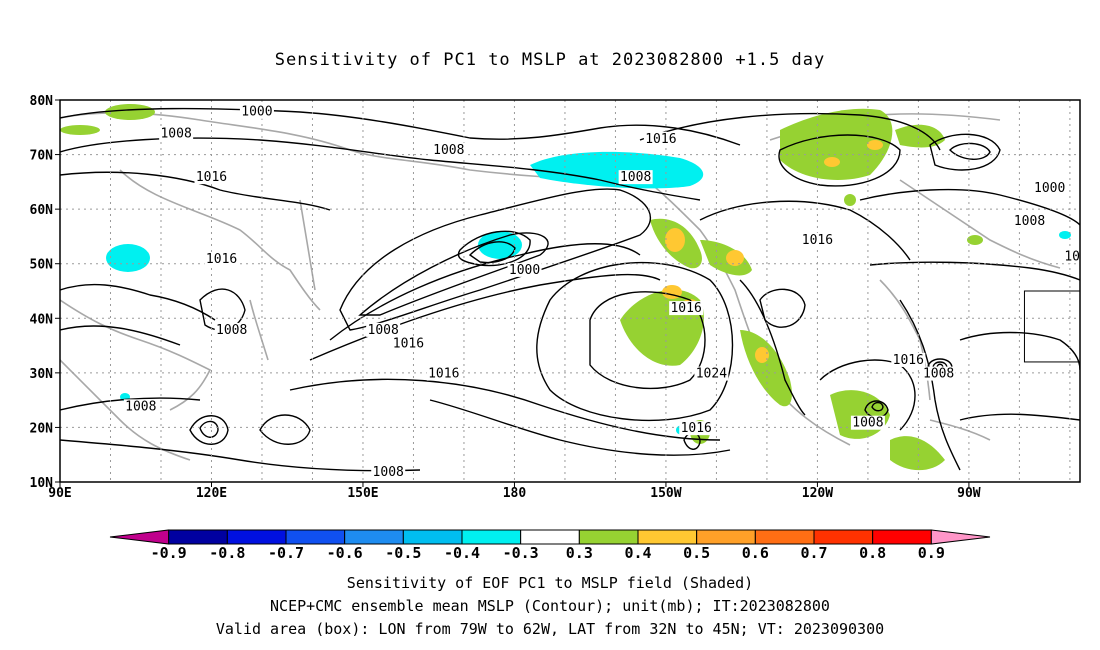  I want to click on lat-tick-label: 70N, so click(42, 156).